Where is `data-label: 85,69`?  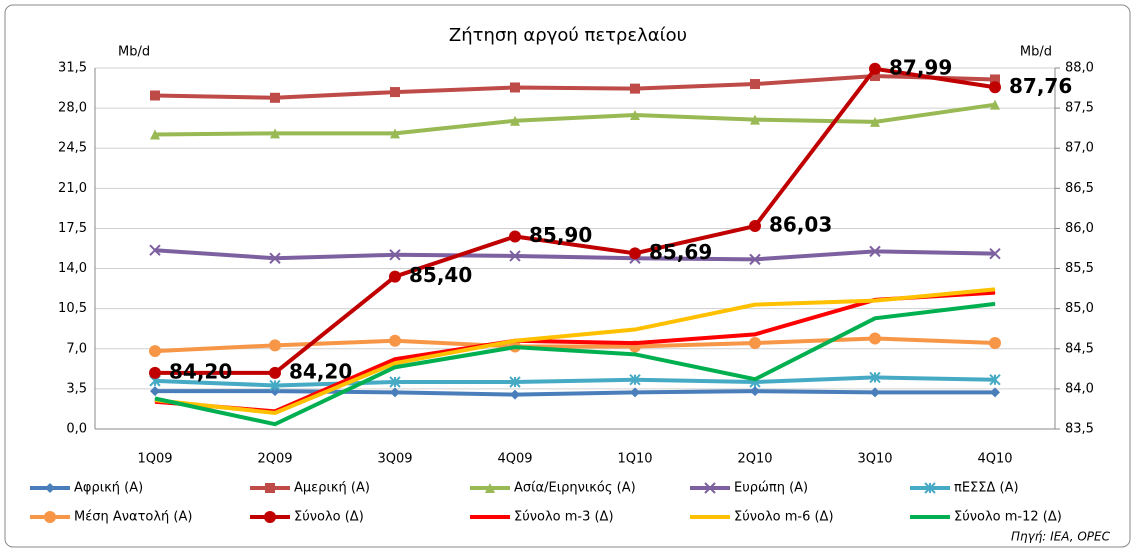
data-label: 85,69 is located at coordinates (680, 252).